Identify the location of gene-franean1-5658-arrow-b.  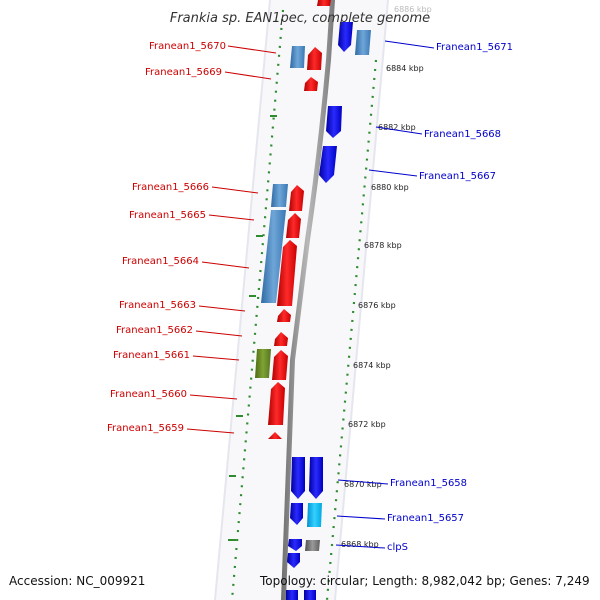
(316, 478).